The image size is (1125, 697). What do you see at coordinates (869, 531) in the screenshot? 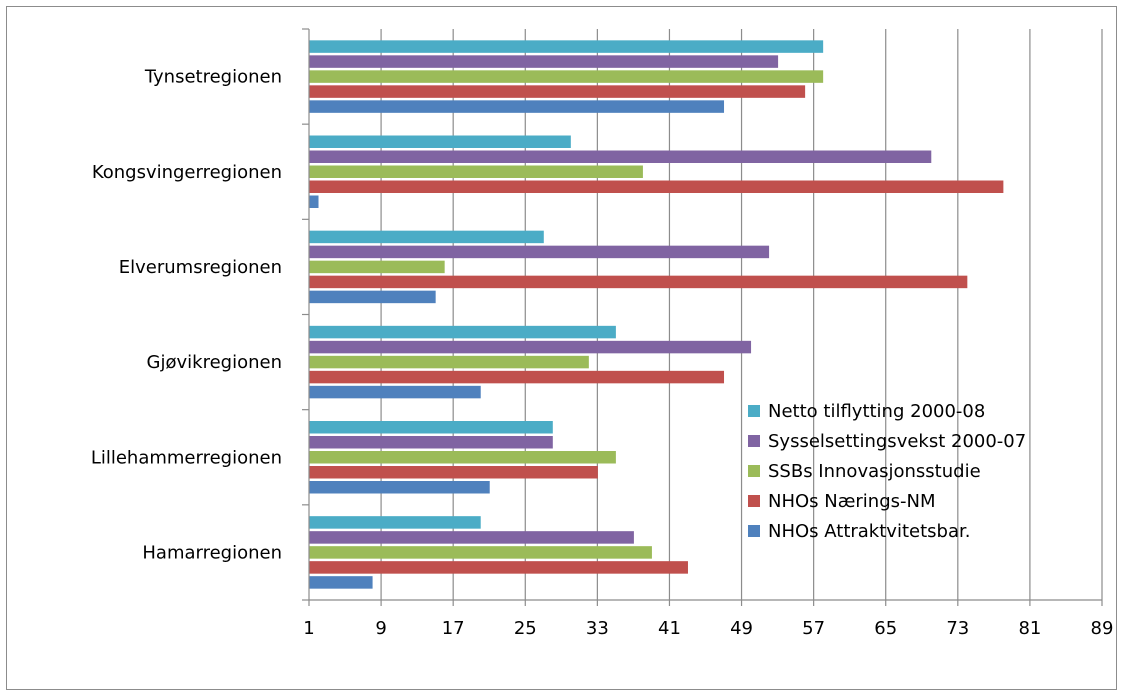
I see `legend-label: NHOs Attraktvitetsbar.` at bounding box center [869, 531].